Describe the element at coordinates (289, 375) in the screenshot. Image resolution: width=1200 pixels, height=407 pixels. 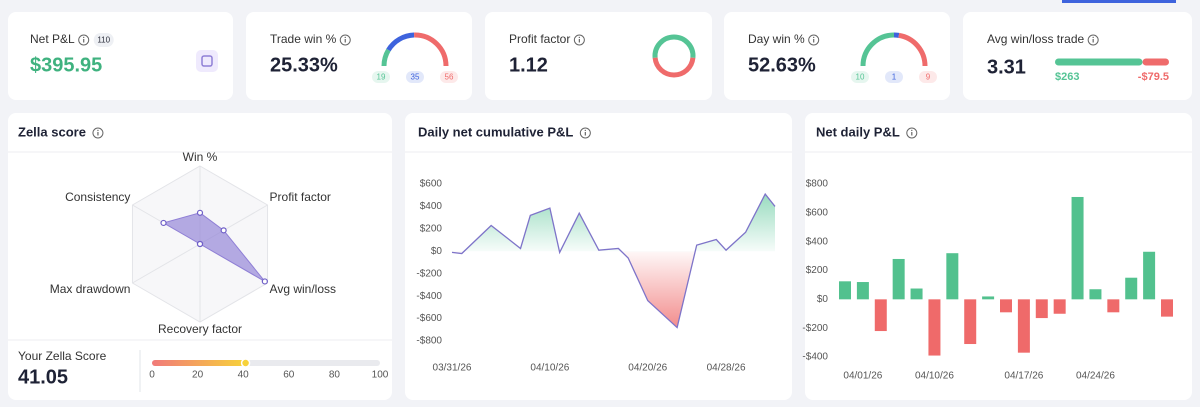
I see `score-tick: 60` at that location.